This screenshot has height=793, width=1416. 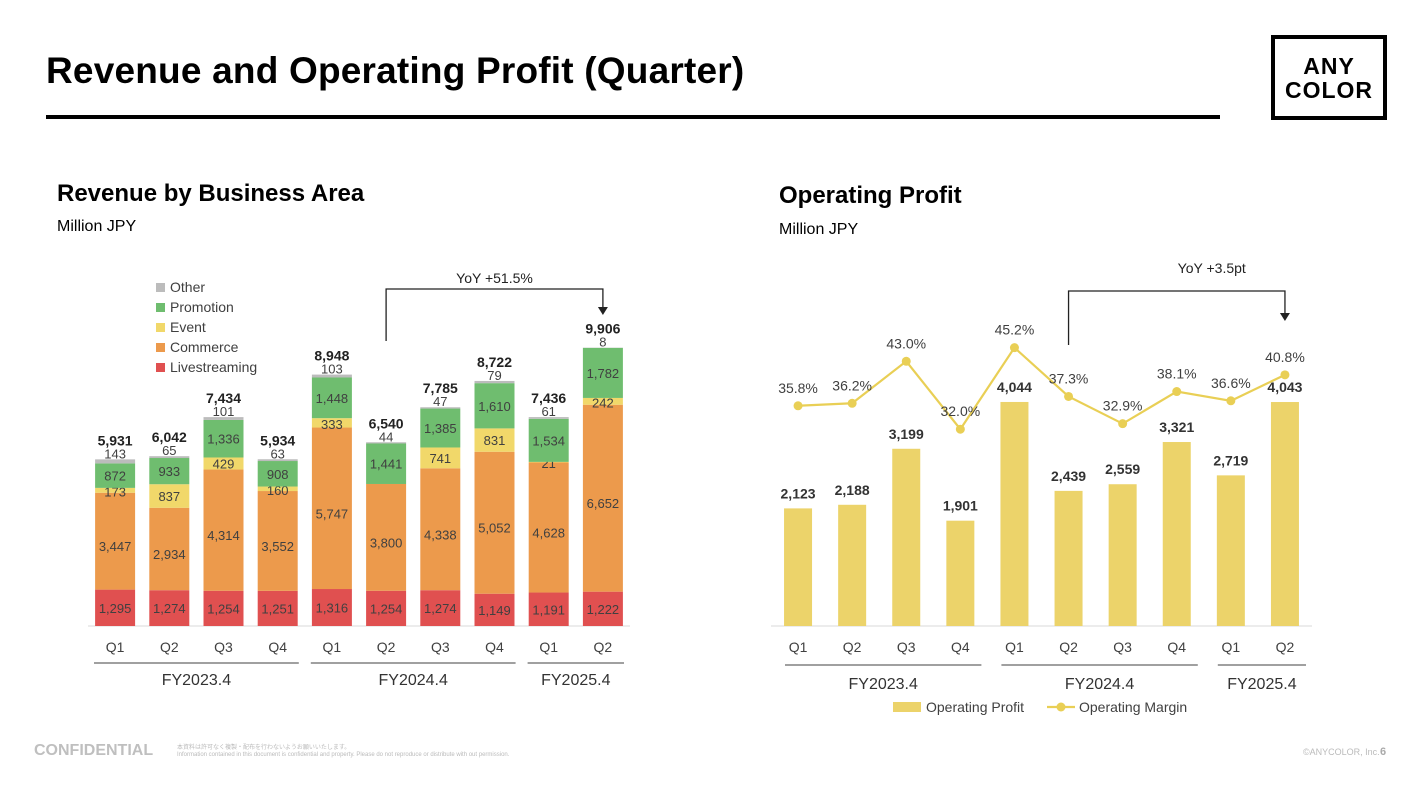 What do you see at coordinates (1122, 469) in the screenshot?
I see `op-bar-label: 2,559` at bounding box center [1122, 469].